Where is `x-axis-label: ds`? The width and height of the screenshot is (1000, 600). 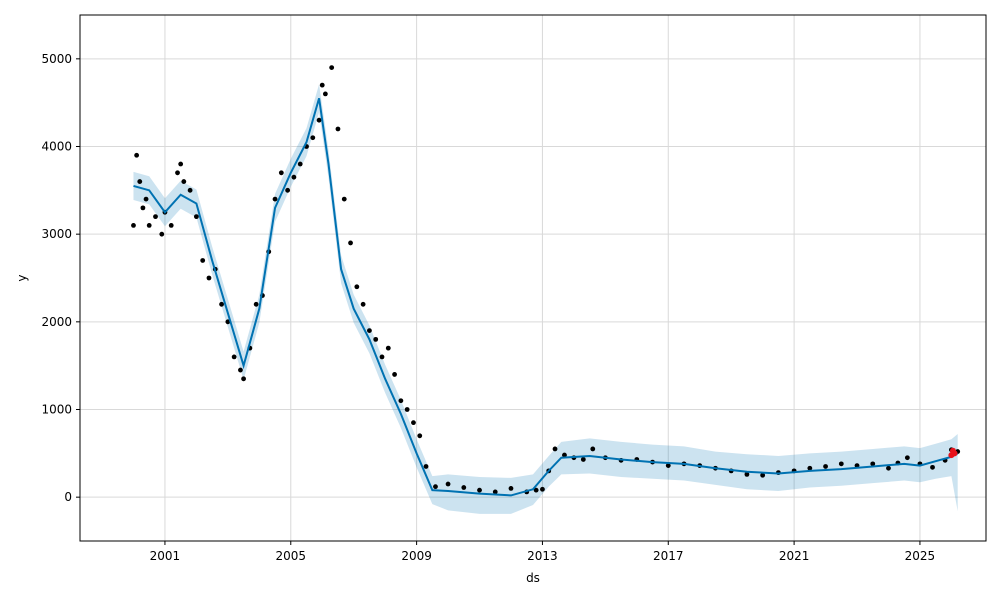 x-axis-label: ds is located at coordinates (533, 578).